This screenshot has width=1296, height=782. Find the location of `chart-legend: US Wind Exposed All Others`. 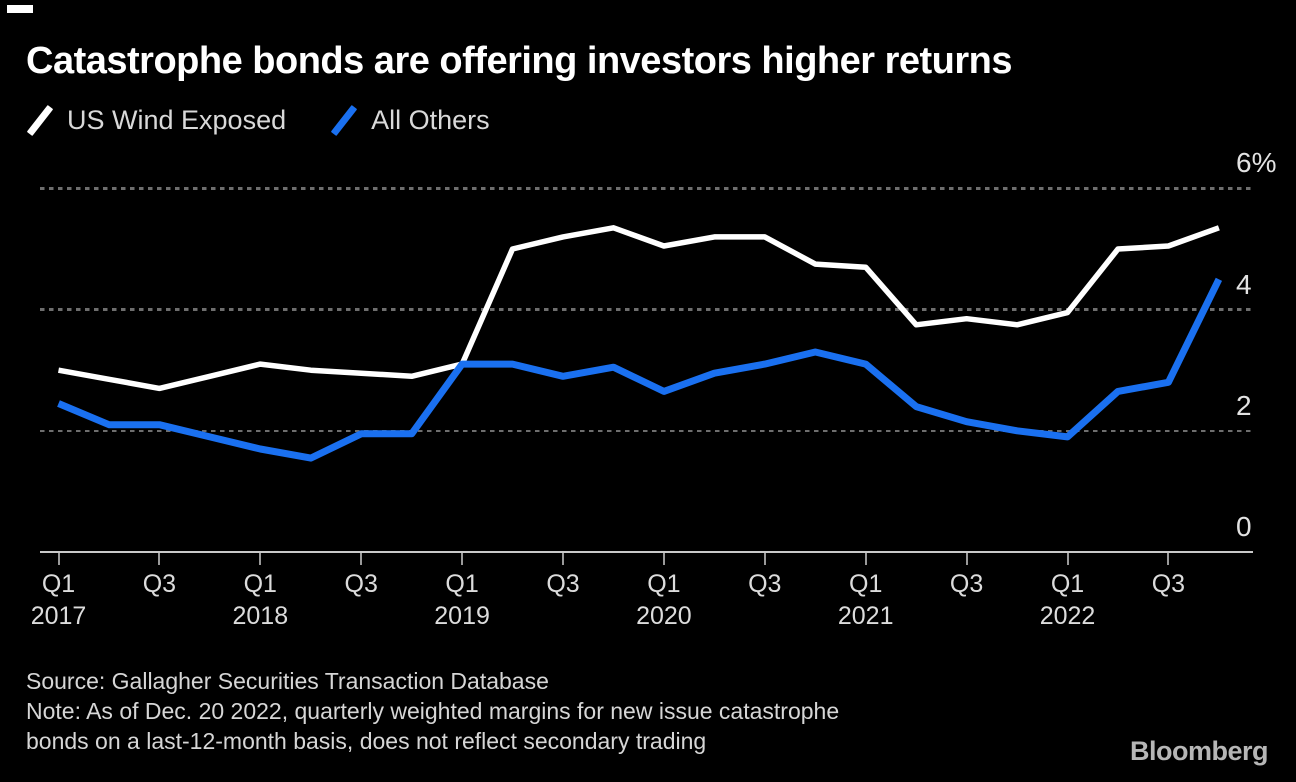

chart-legend: US Wind Exposed All Others is located at coordinates (280, 120).